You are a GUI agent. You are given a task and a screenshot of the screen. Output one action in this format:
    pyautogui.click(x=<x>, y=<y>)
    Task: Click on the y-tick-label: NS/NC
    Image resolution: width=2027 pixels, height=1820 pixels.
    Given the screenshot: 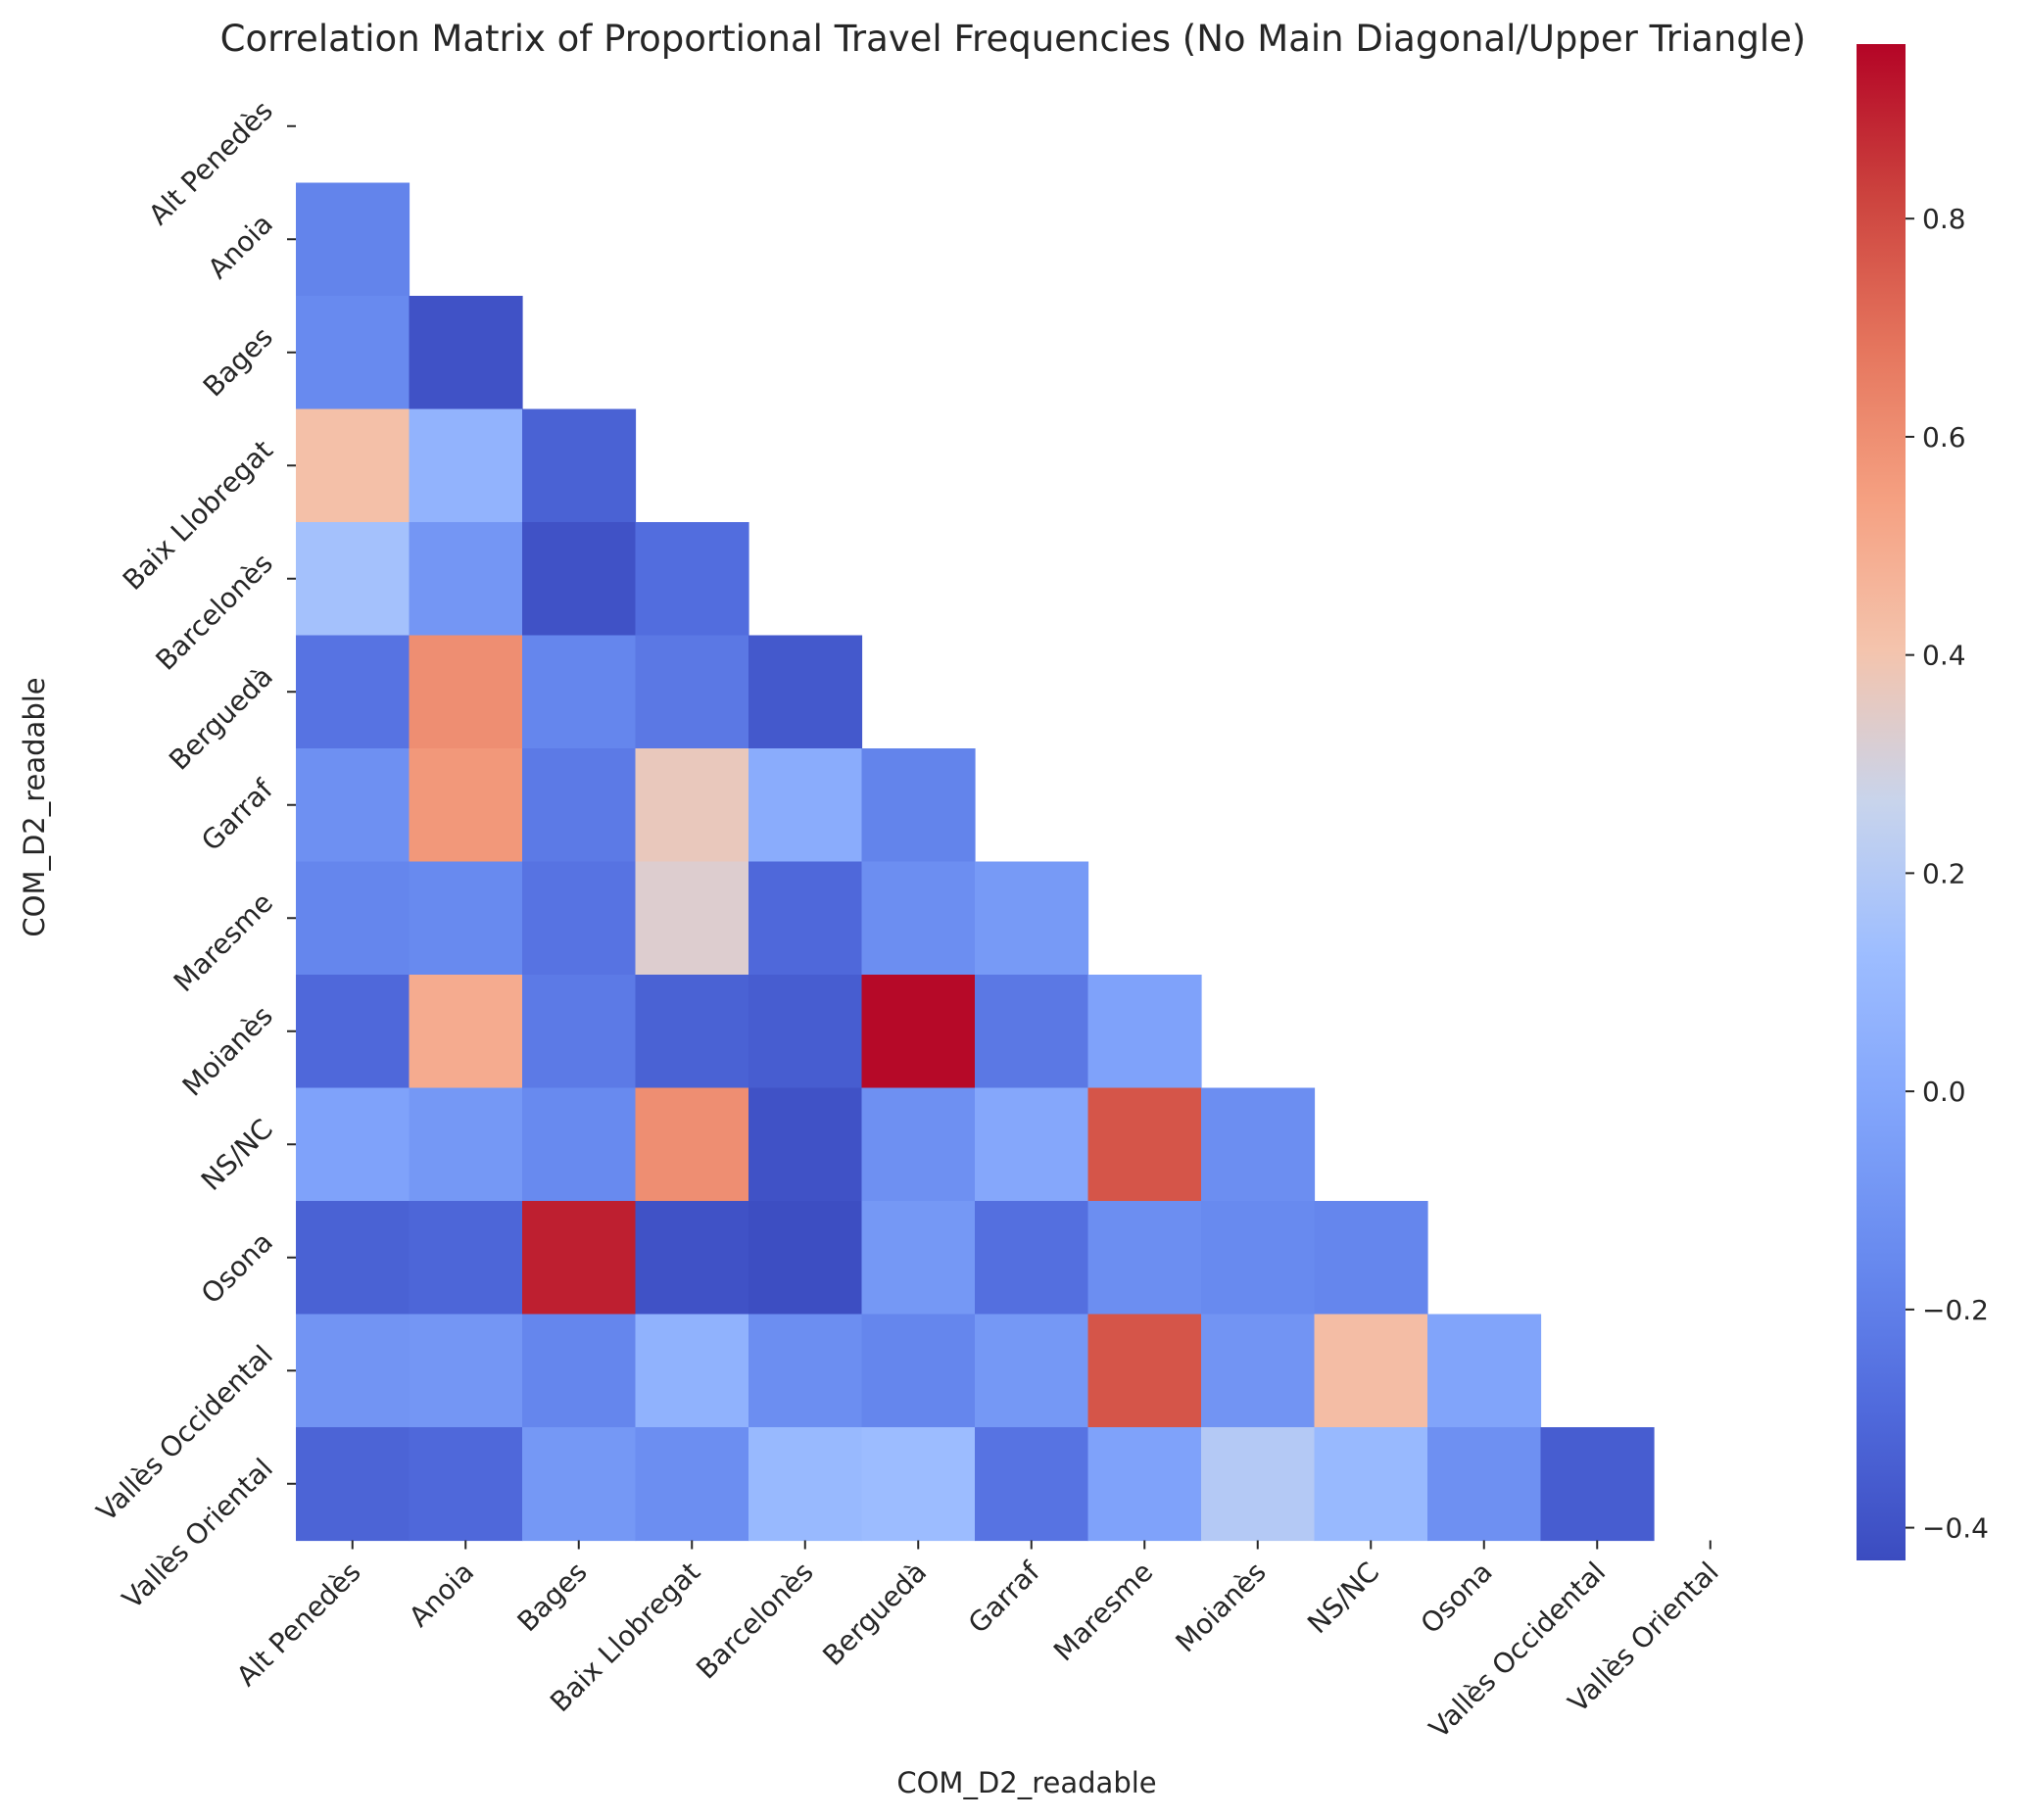 What is the action you would take?
    pyautogui.click(x=237, y=1155)
    